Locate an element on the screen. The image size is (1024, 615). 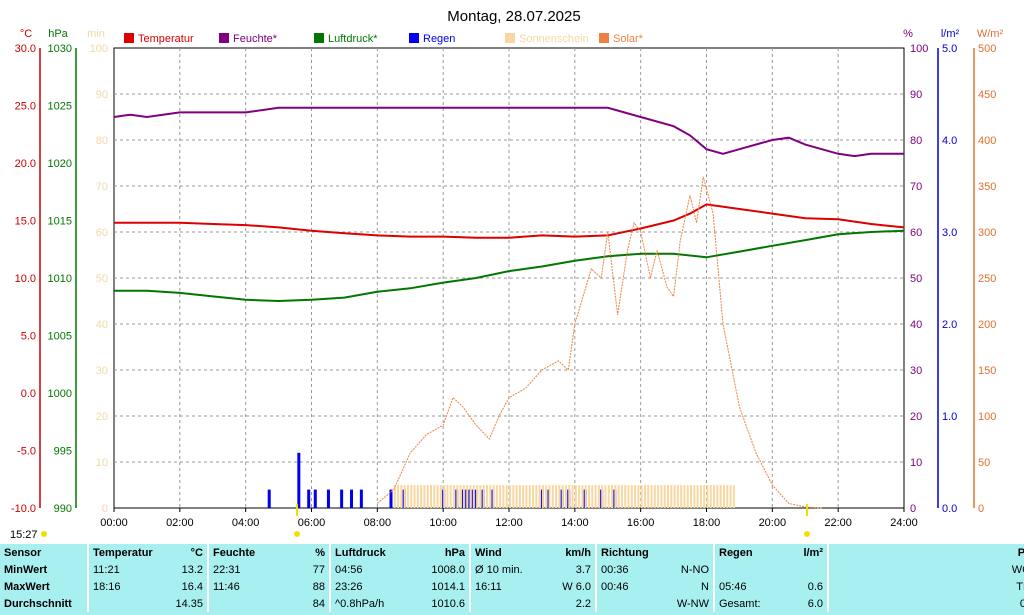
axis-tick-label: 450 is located at coordinates (987, 95).